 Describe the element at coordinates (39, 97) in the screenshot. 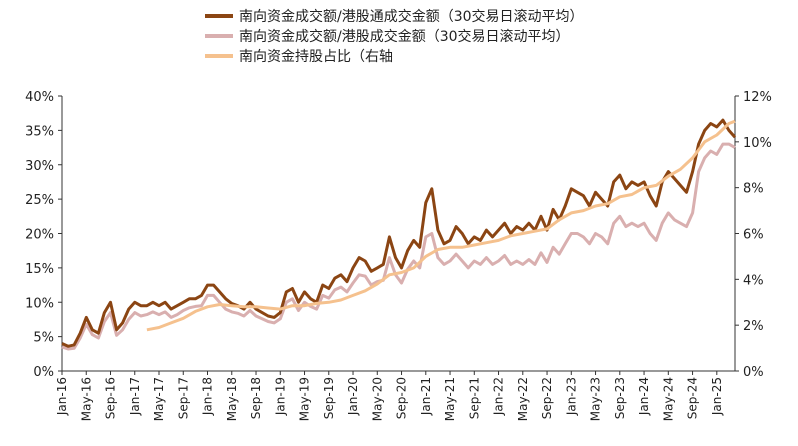

I see `left-tick-label: 40%` at that location.